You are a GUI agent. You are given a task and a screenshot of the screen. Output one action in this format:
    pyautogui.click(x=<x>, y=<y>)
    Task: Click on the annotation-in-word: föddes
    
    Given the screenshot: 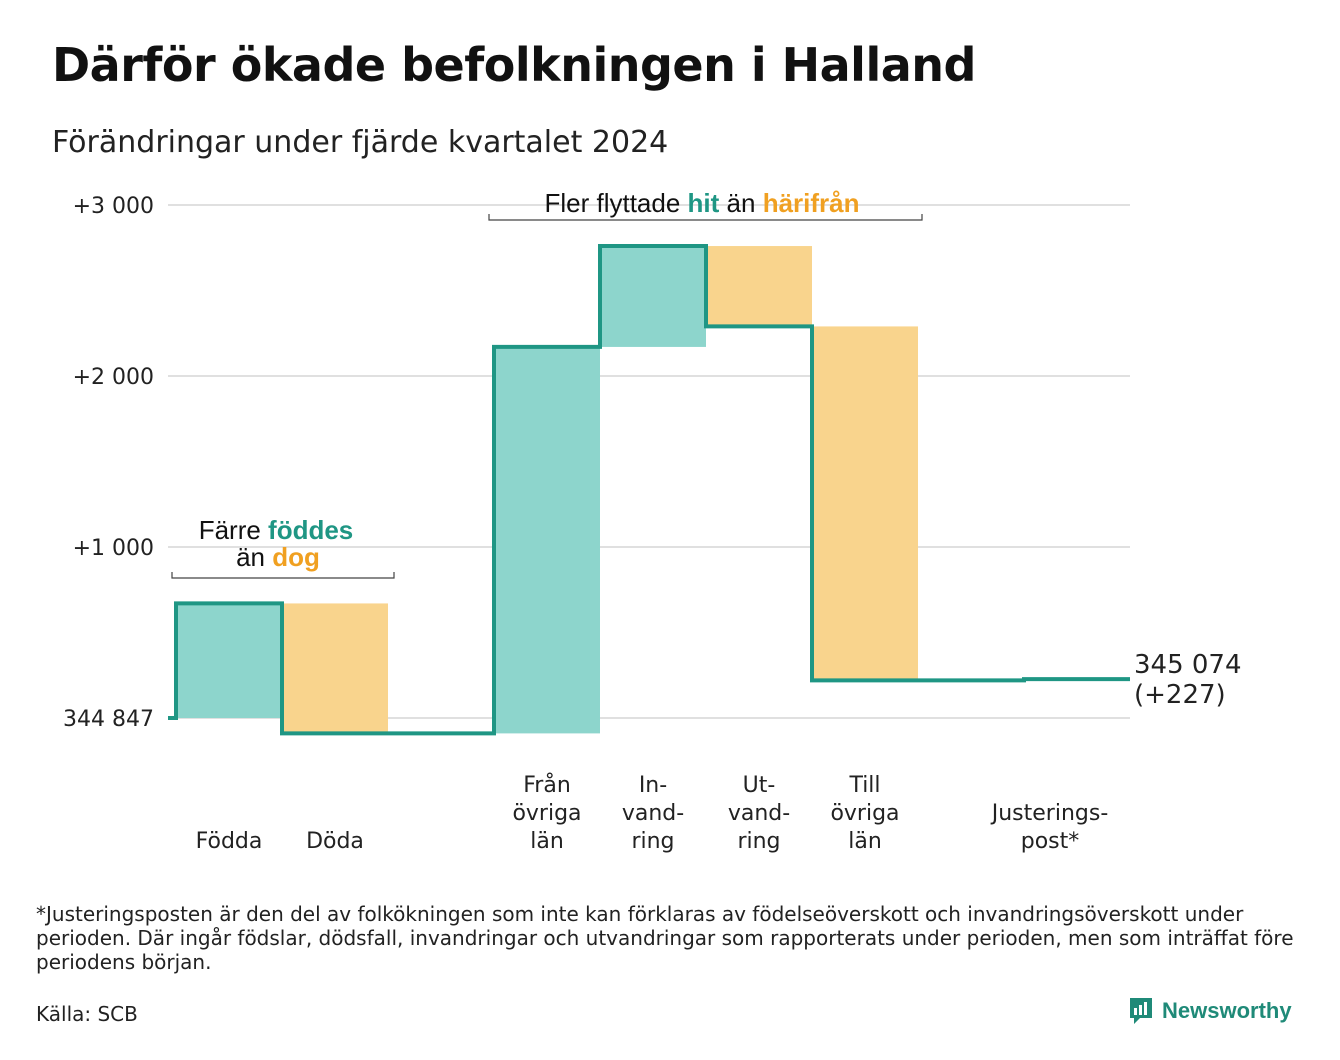 What is the action you would take?
    pyautogui.click(x=310, y=530)
    